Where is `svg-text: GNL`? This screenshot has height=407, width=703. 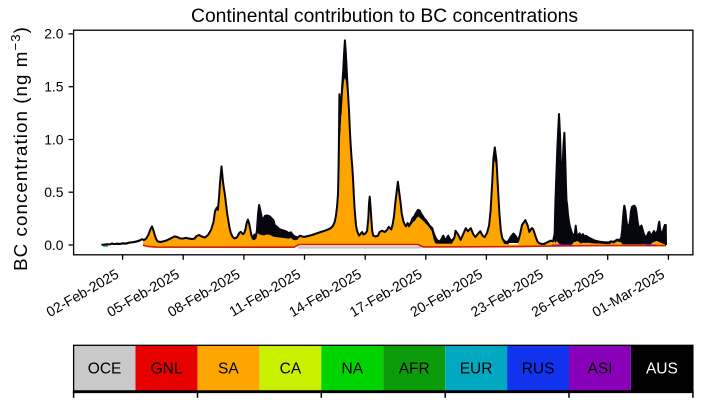
svg-text: GNL is located at coordinates (167, 369).